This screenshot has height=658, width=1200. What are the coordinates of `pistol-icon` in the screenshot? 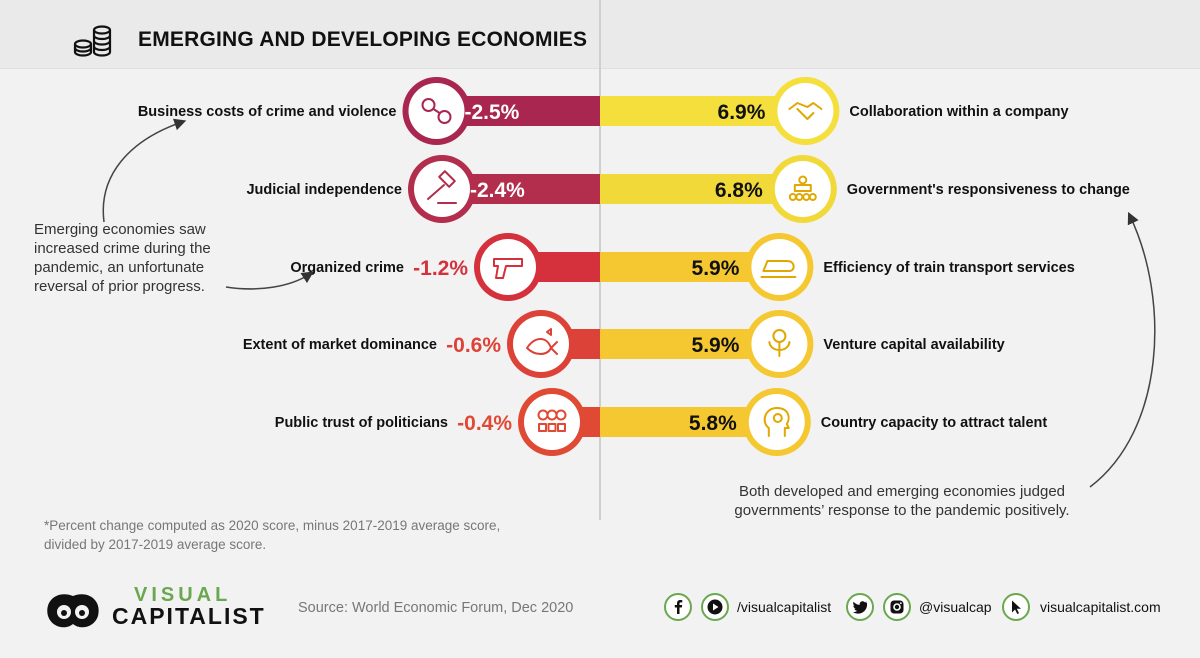 It's located at (508, 268).